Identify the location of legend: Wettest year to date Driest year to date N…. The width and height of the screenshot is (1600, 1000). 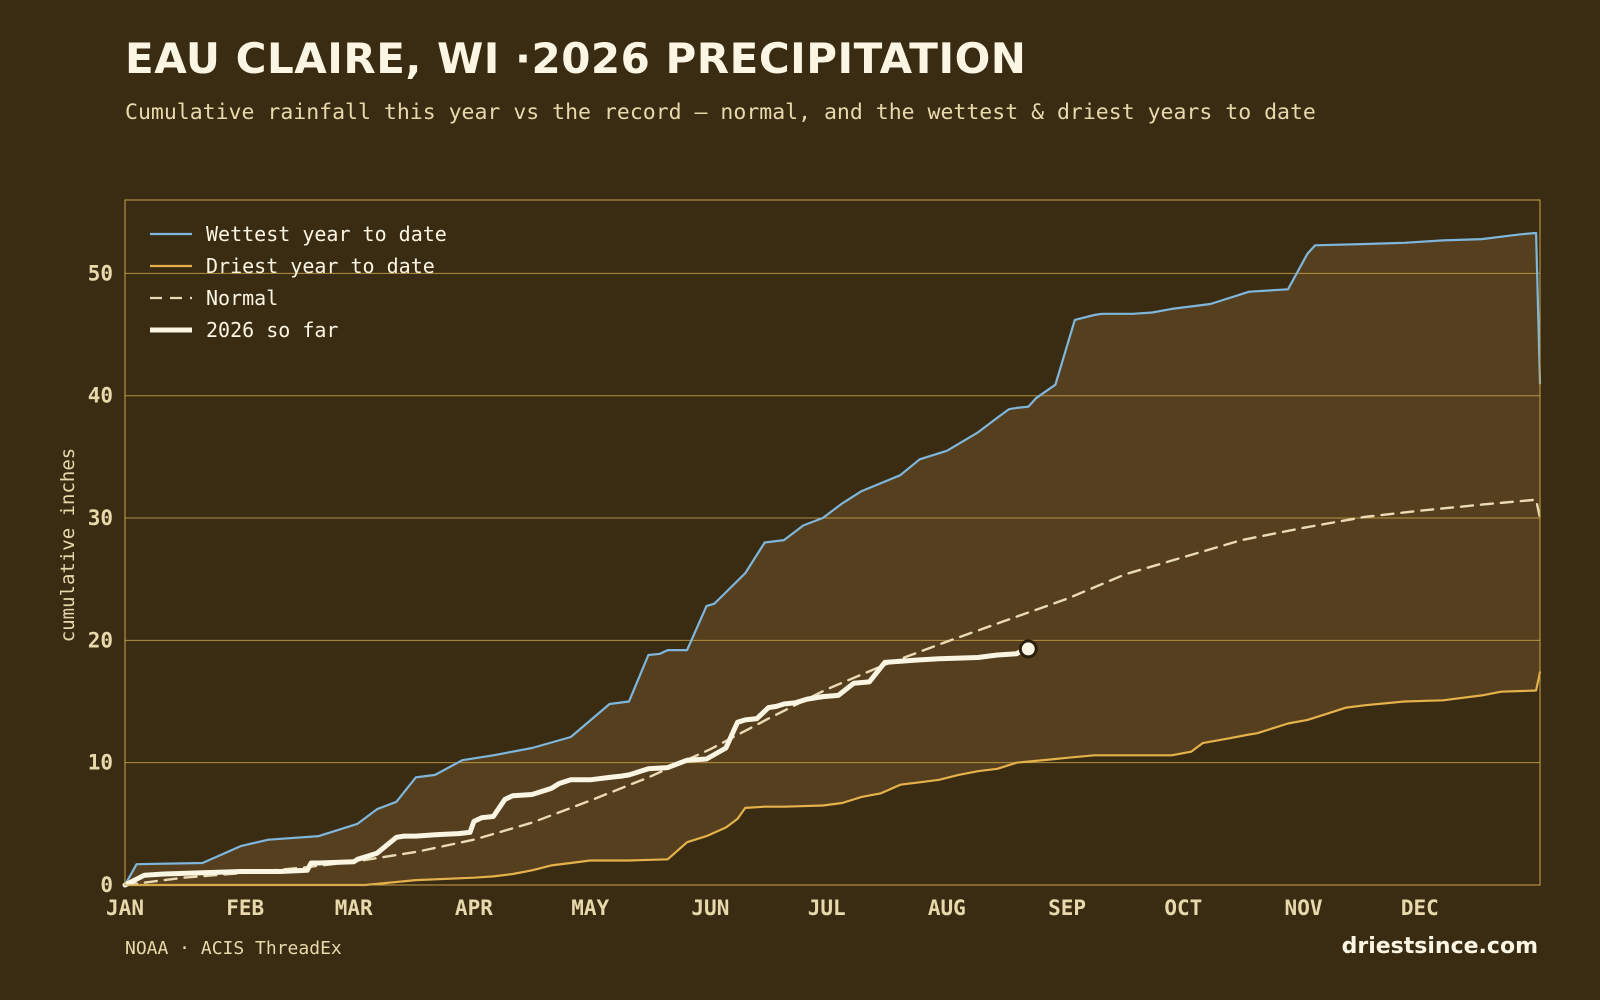
(298, 282).